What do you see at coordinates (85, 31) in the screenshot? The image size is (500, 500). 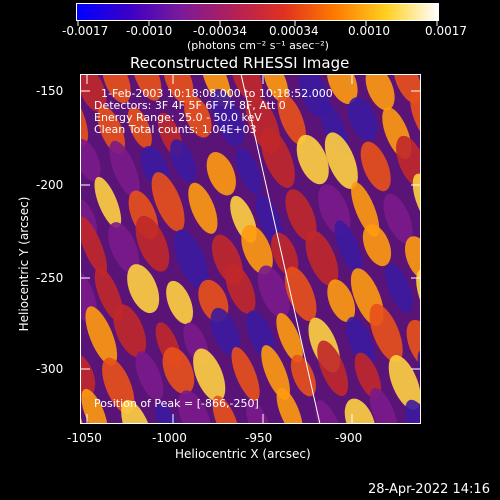 I see `colorbar-tick-label: -0.0017` at bounding box center [85, 31].